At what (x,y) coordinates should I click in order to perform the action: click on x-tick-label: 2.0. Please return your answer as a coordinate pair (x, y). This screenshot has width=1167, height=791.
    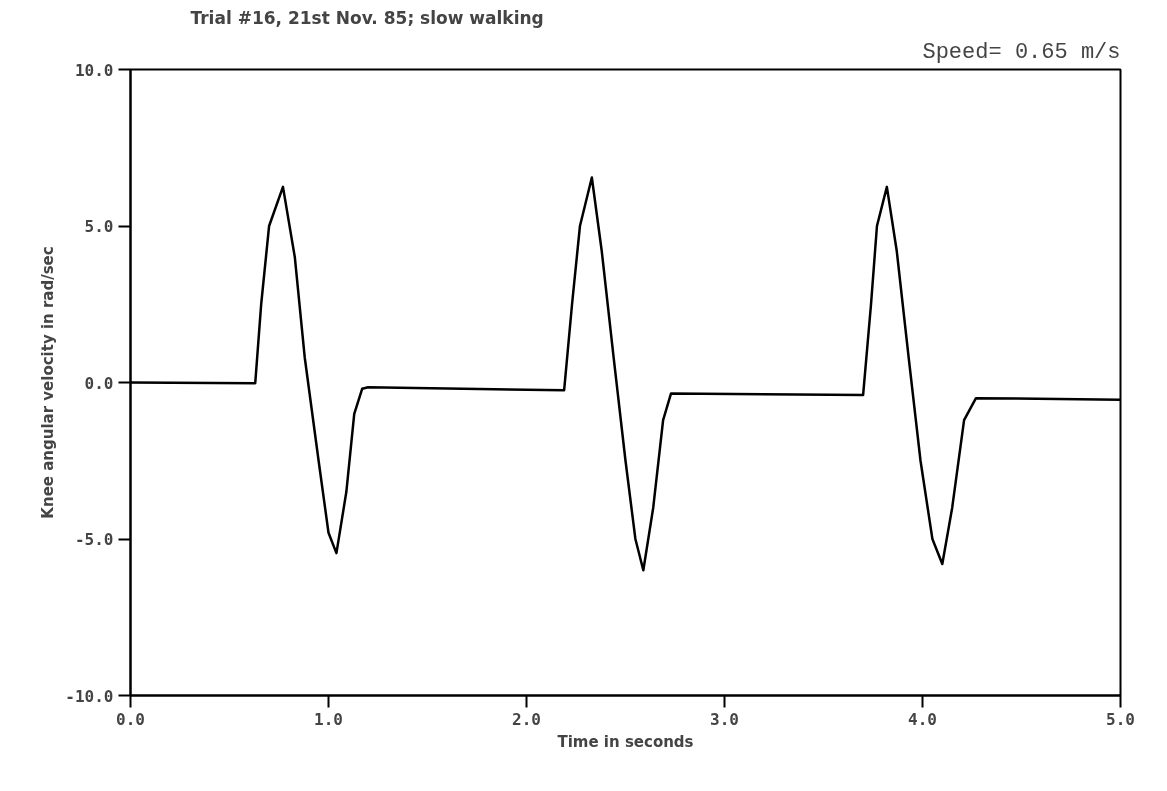
    Looking at the image, I should click on (526, 719).